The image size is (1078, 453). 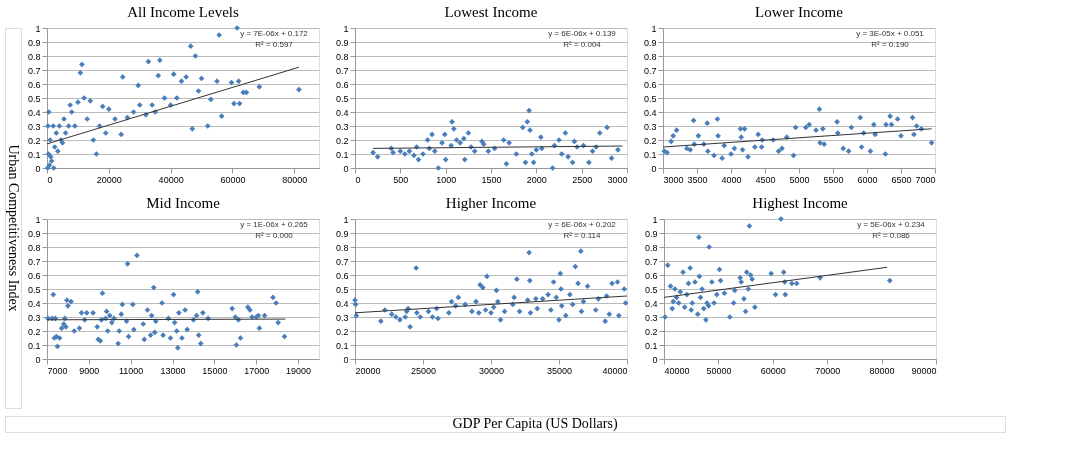 What do you see at coordinates (867, 179) in the screenshot?
I see `x-tick-label: 6000` at bounding box center [867, 179].